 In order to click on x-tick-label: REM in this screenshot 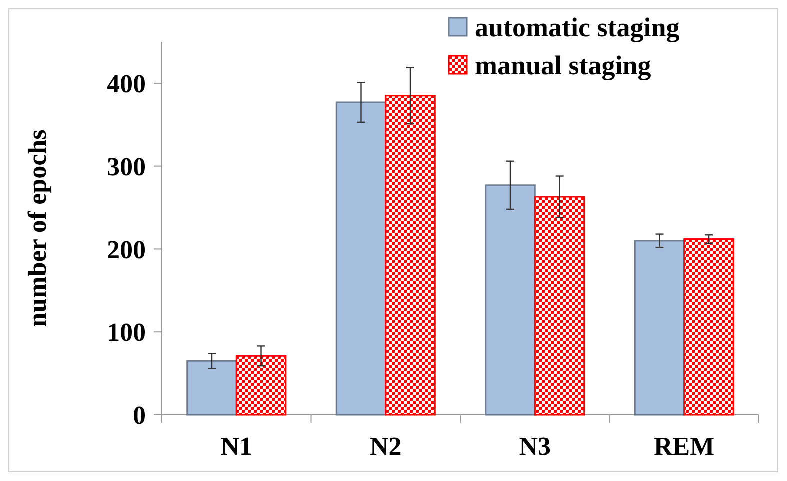, I will do `click(684, 446)`.